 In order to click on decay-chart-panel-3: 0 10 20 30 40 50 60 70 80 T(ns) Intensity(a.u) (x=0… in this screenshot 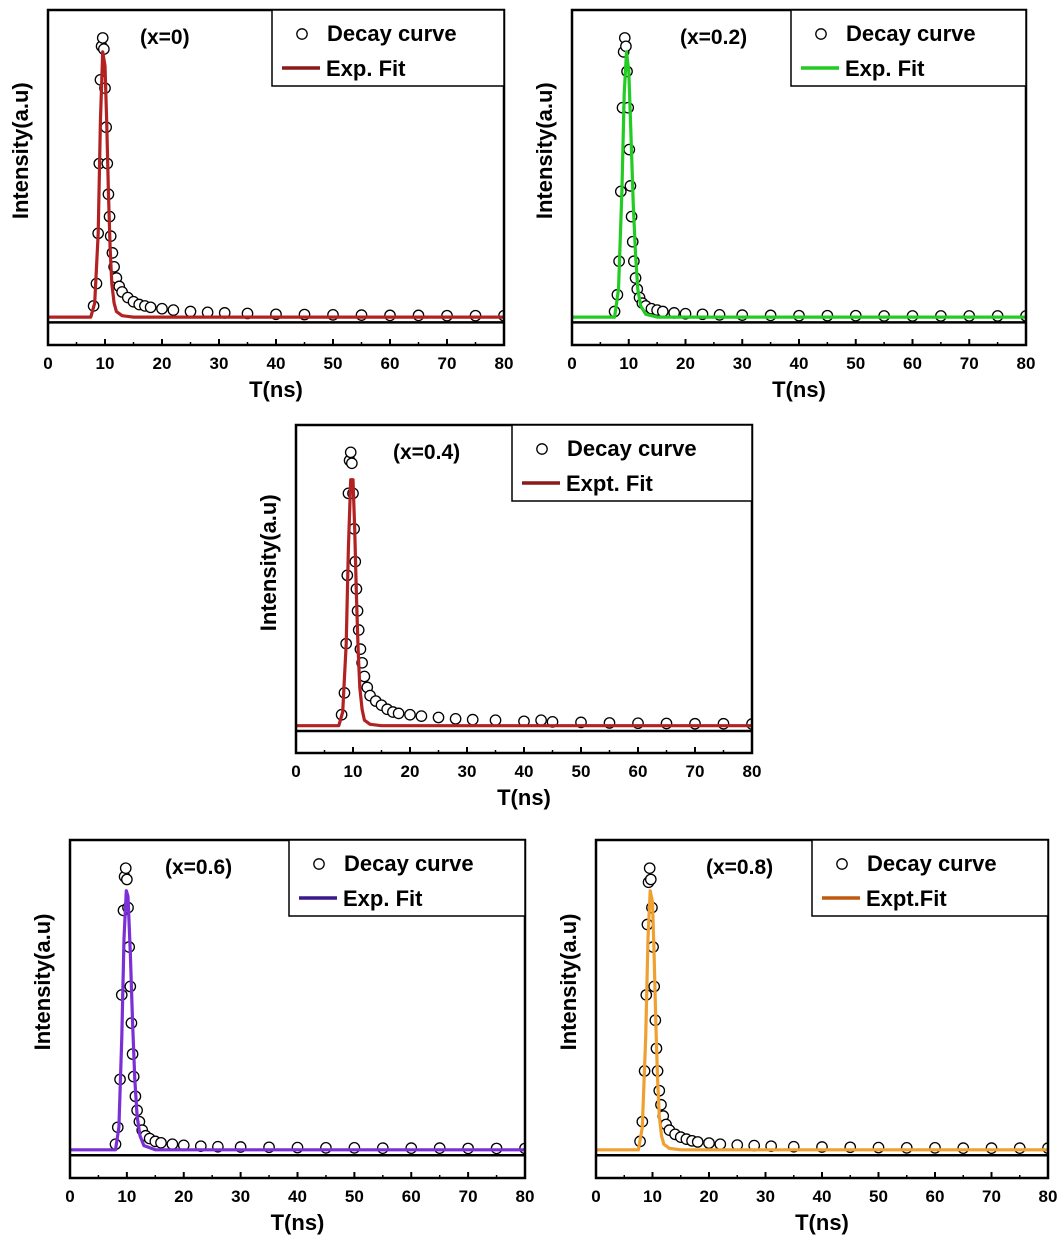, I will do `click(509, 616)`.